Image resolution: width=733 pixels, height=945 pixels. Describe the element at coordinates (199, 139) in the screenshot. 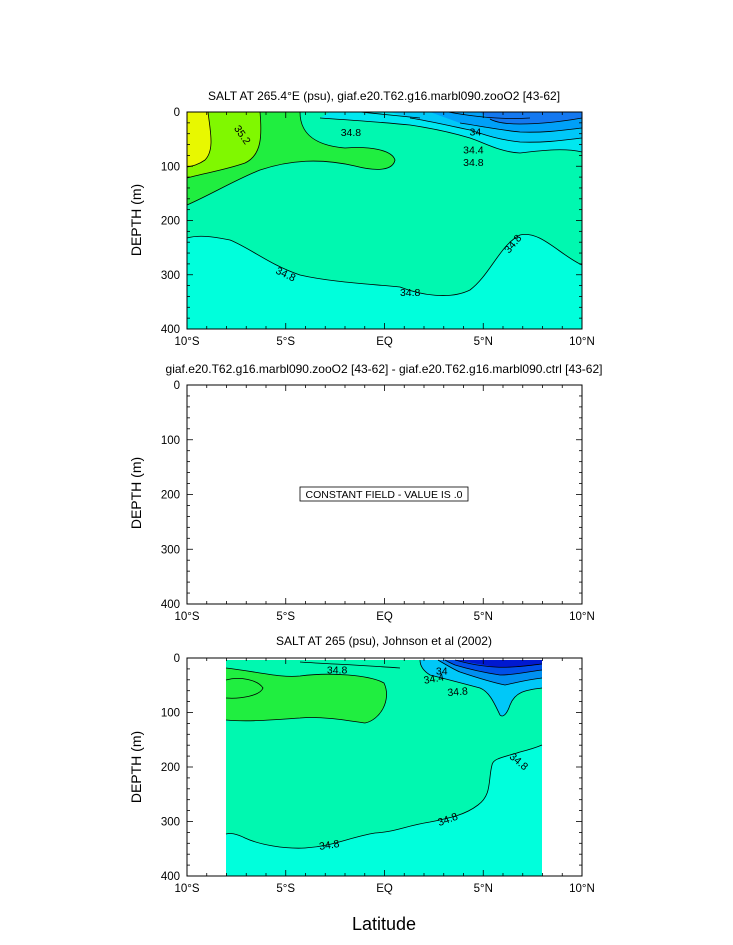

I see `panel-1-fill-salty3` at that location.